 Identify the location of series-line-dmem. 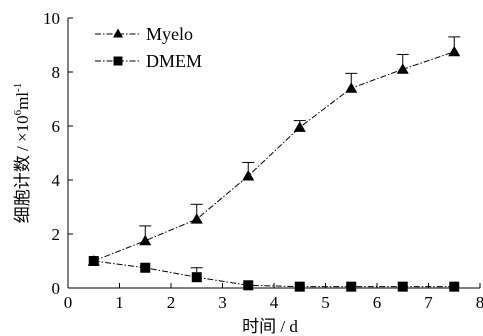
(274, 274).